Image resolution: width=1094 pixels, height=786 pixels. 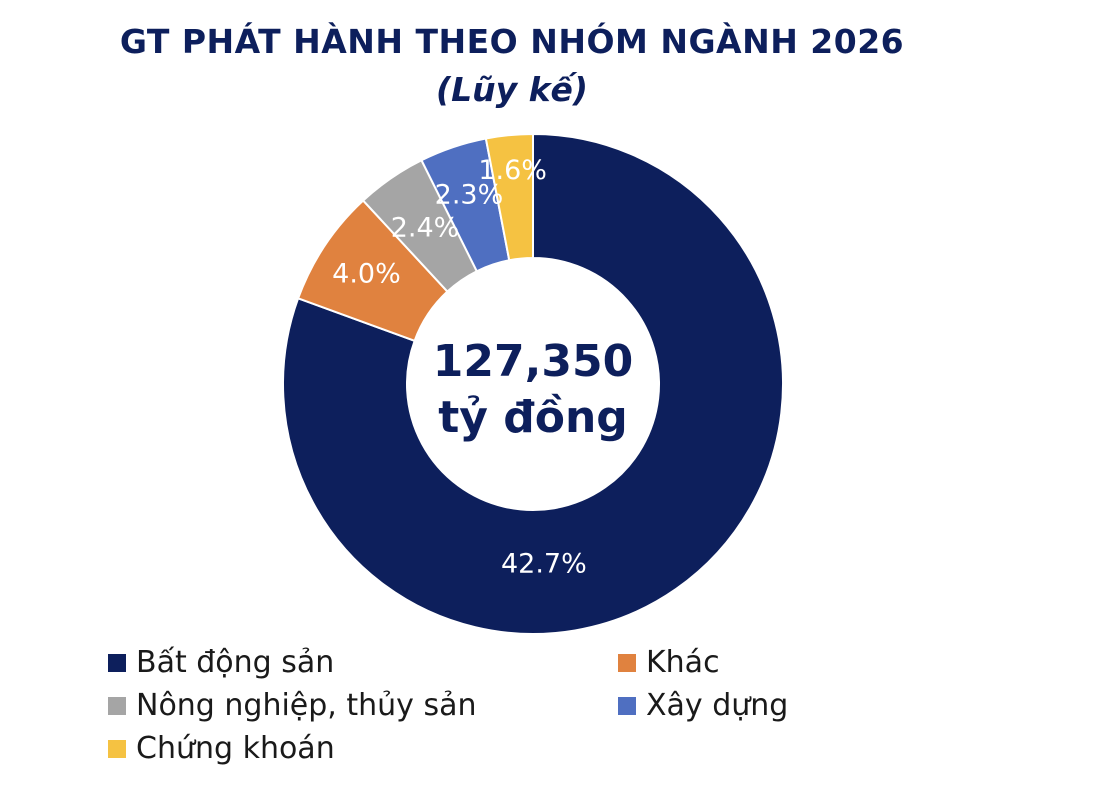 What do you see at coordinates (306, 705) in the screenshot?
I see `legend-label: Nông nghiệp, thủy sản` at bounding box center [306, 705].